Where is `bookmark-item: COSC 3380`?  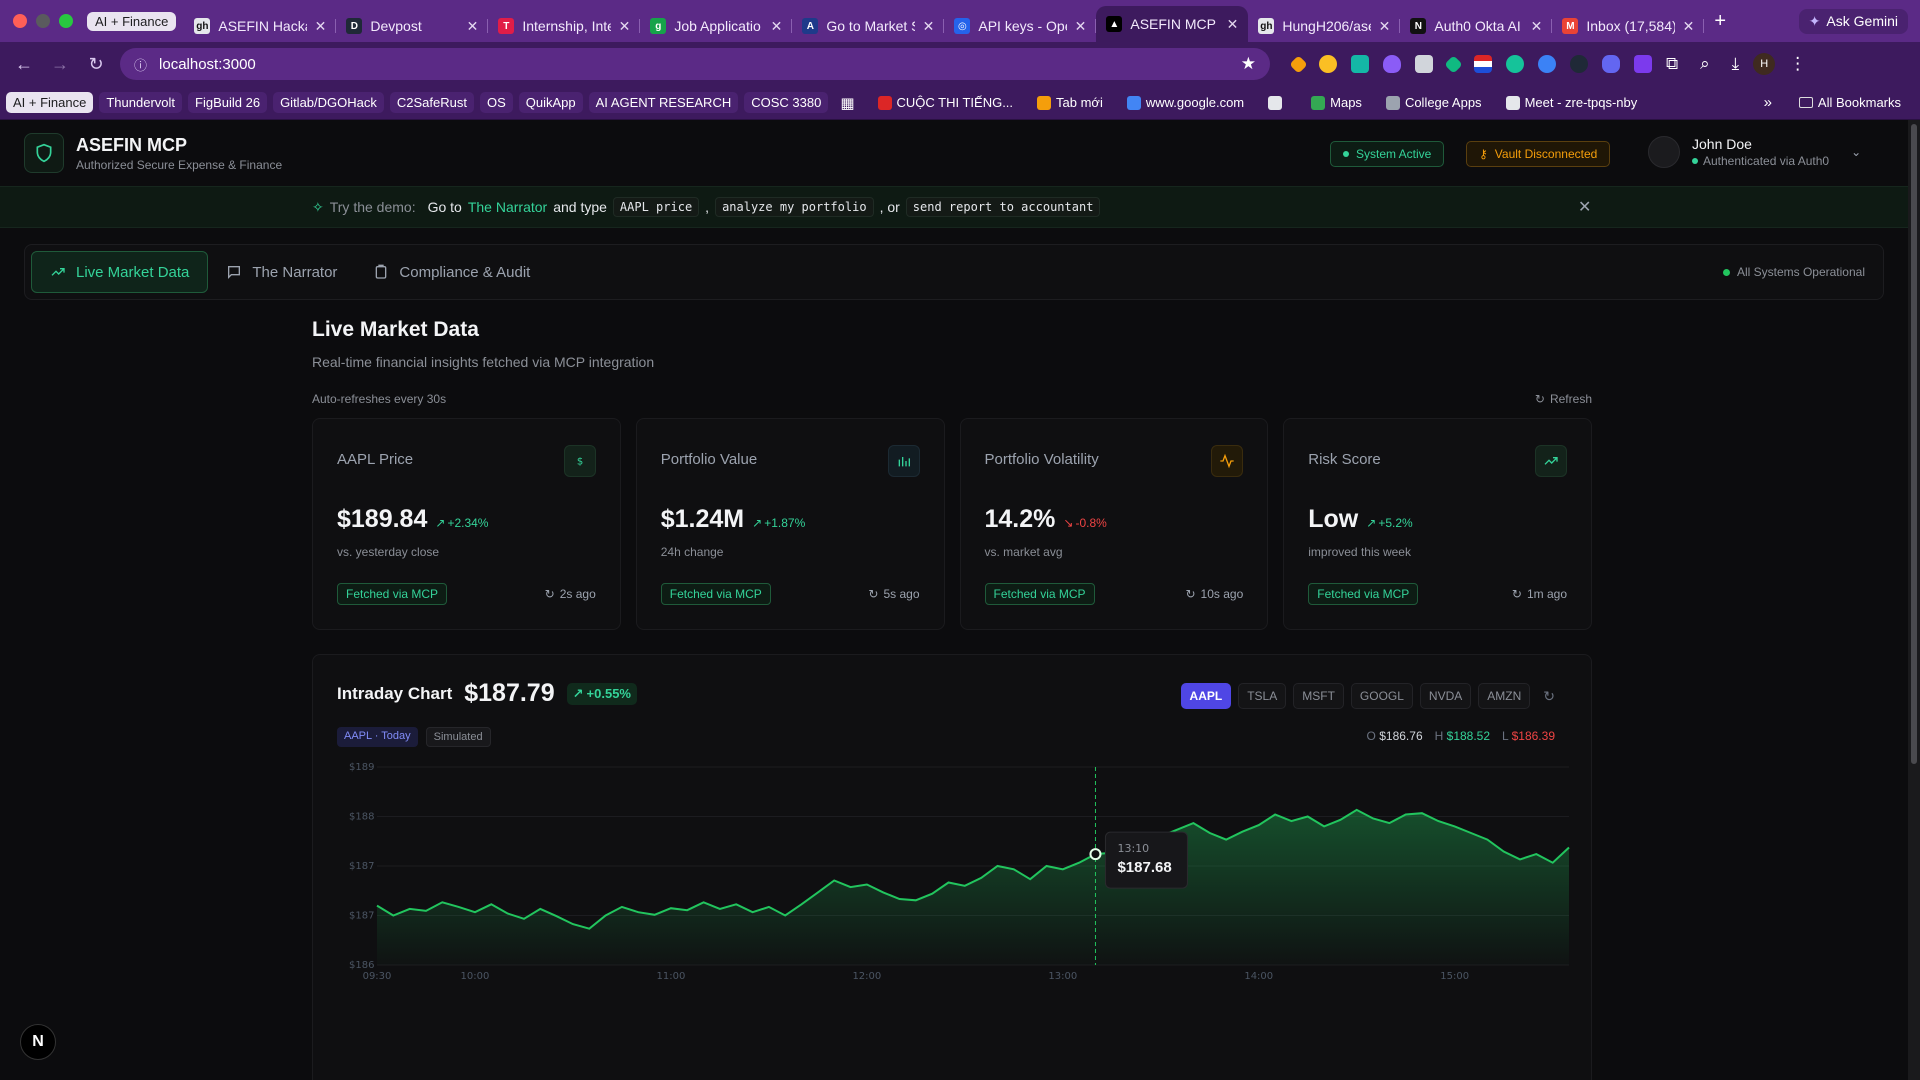
bookmark-item: COSC 3380 is located at coordinates (786, 102).